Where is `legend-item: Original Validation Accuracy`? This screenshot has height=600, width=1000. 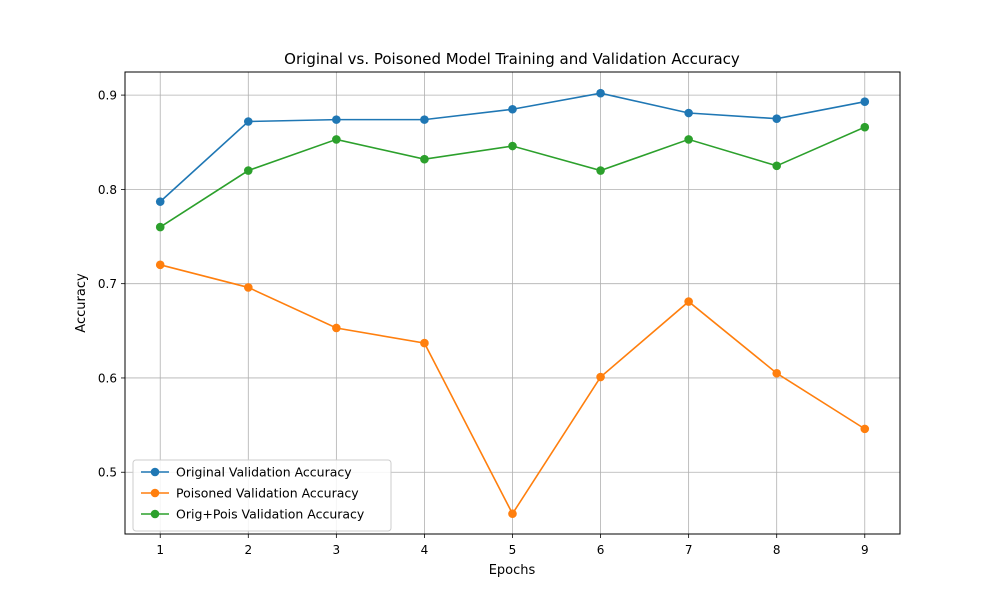 legend-item: Original Validation Accuracy is located at coordinates (246, 472).